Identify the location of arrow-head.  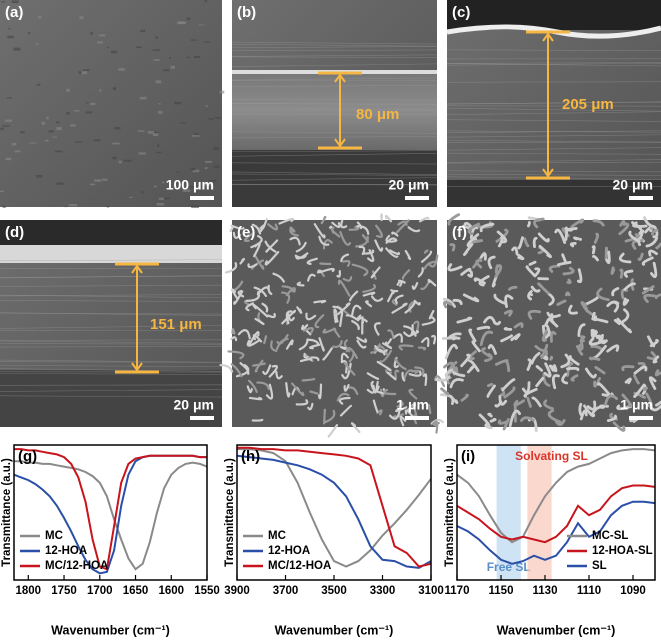
(137, 318).